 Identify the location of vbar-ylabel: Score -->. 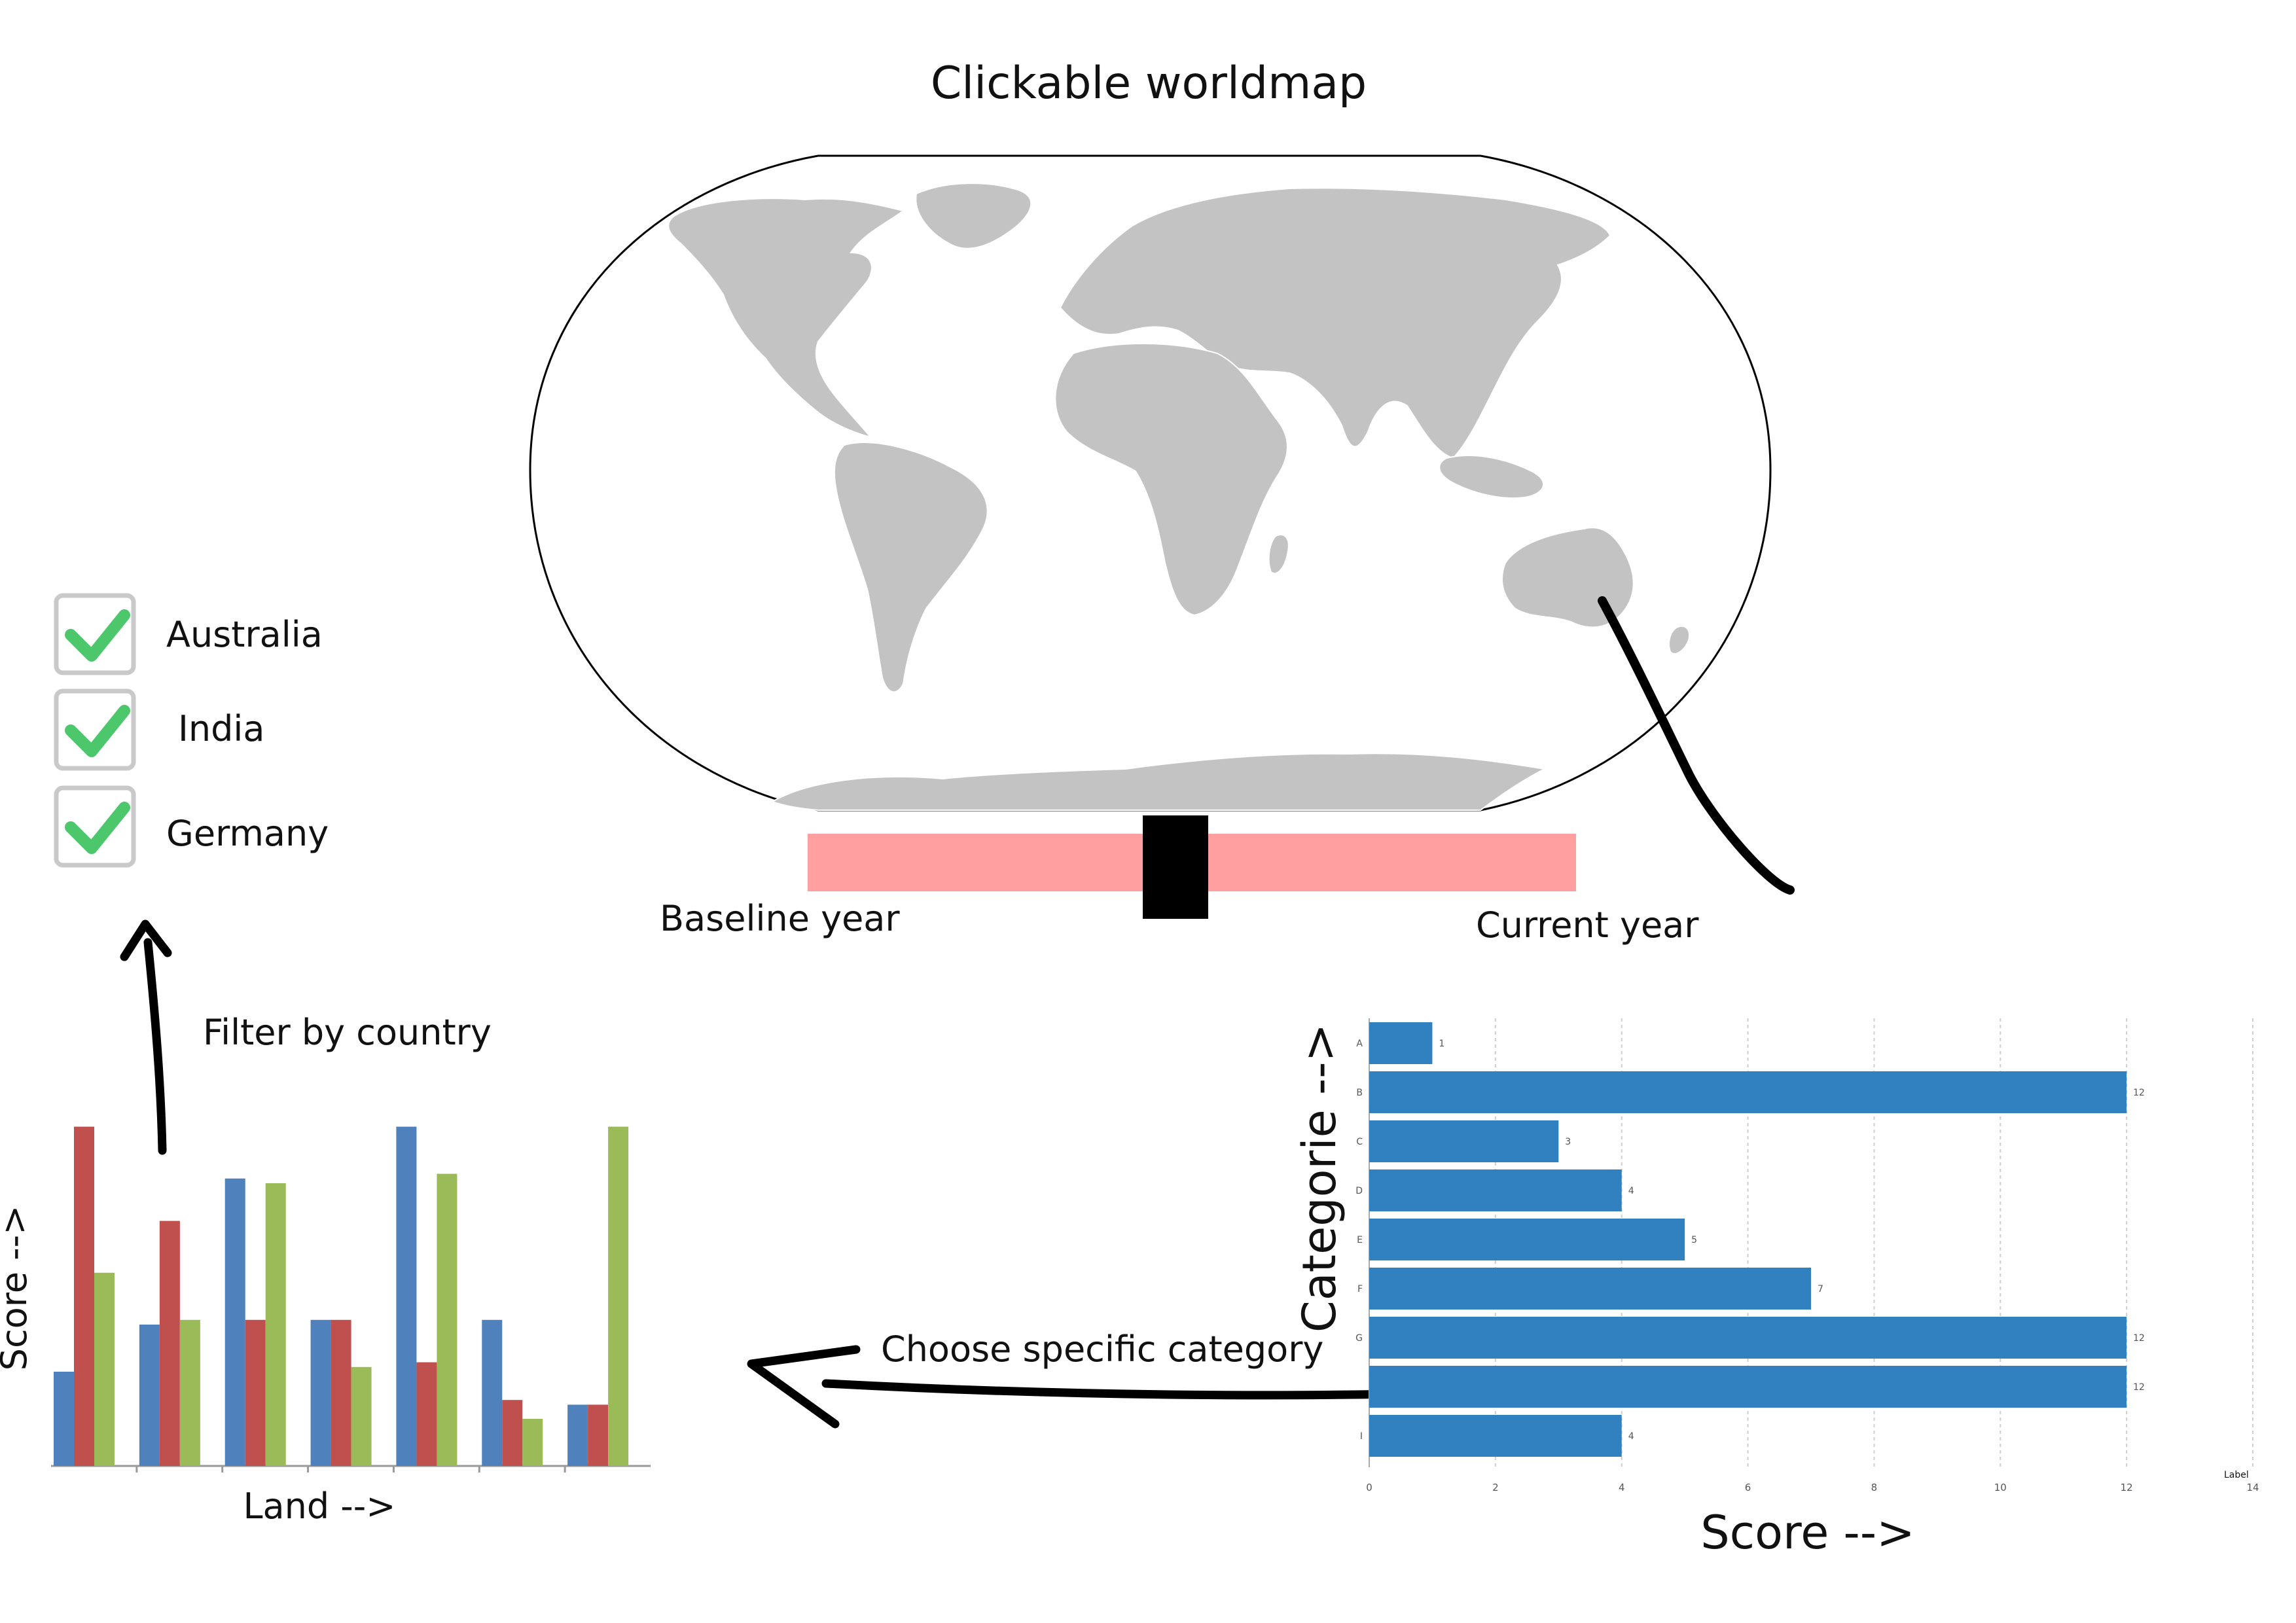
(17, 1288).